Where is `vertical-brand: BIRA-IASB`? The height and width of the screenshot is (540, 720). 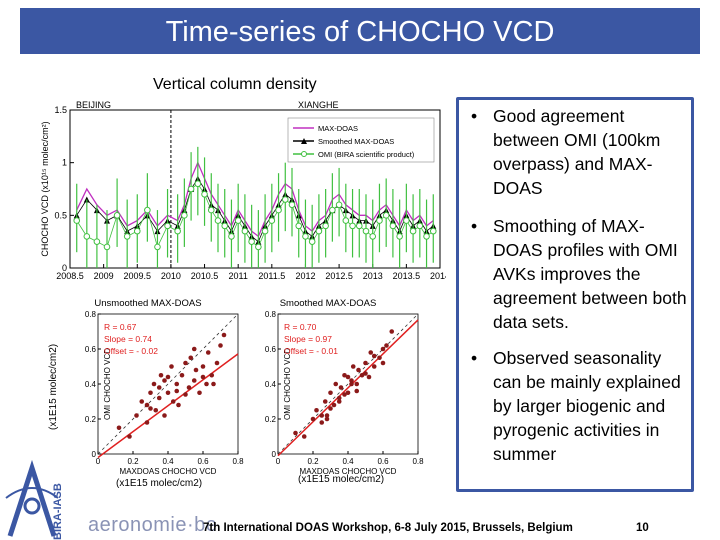
vertical-brand: BIRA-IASB is located at coordinates (58, 511).